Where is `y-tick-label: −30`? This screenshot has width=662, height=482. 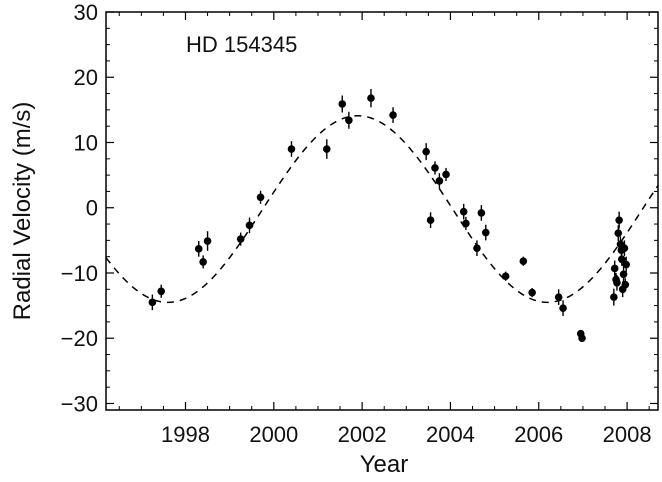
y-tick-label: −30 is located at coordinates (79, 403).